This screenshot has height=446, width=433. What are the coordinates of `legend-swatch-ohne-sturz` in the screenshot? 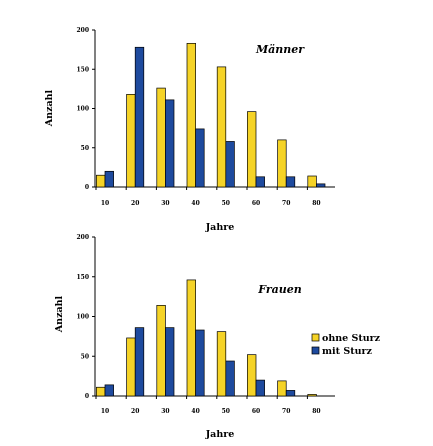 It's located at (315, 337).